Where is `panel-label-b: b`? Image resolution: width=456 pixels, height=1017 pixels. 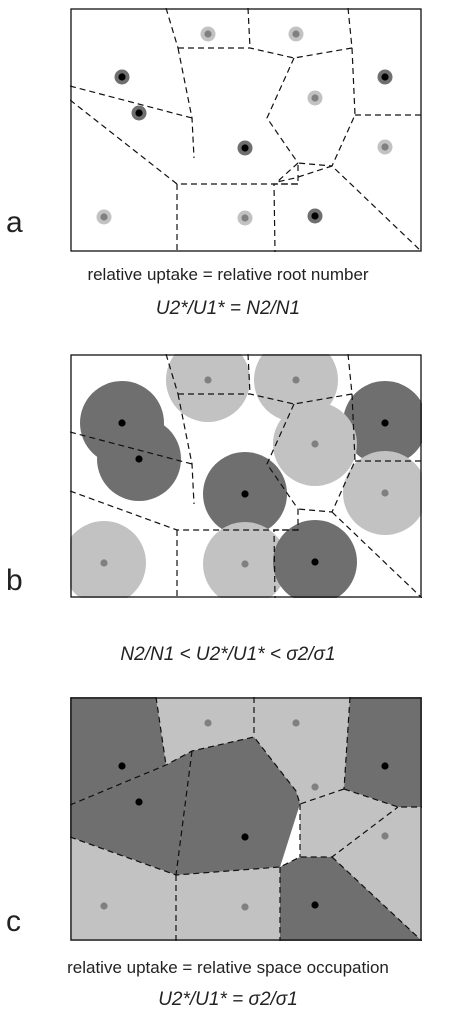 panel-label-b: b is located at coordinates (14, 580).